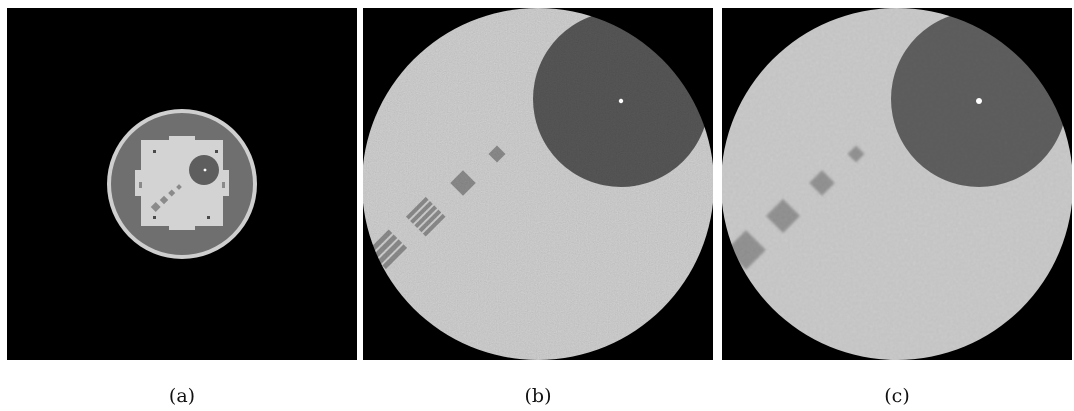 This screenshot has height=411, width=1074. Describe the element at coordinates (166, 198) in the screenshot. I see `phantom-bar-groups` at that location.